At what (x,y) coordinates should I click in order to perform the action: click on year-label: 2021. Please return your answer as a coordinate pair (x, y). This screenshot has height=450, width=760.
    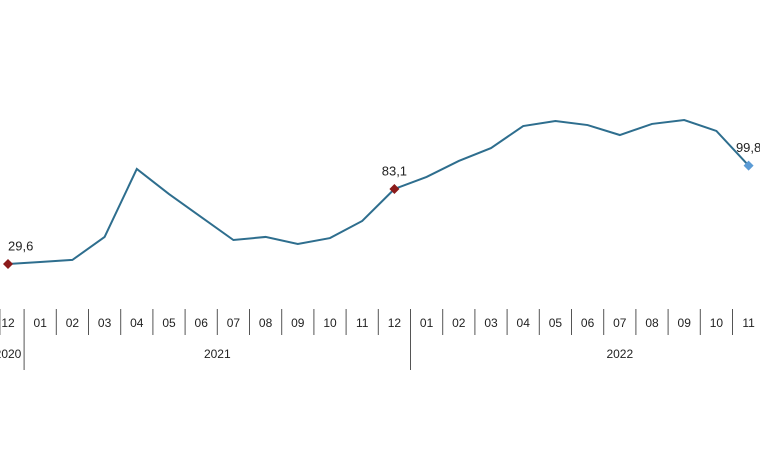
    Looking at the image, I should click on (217, 354).